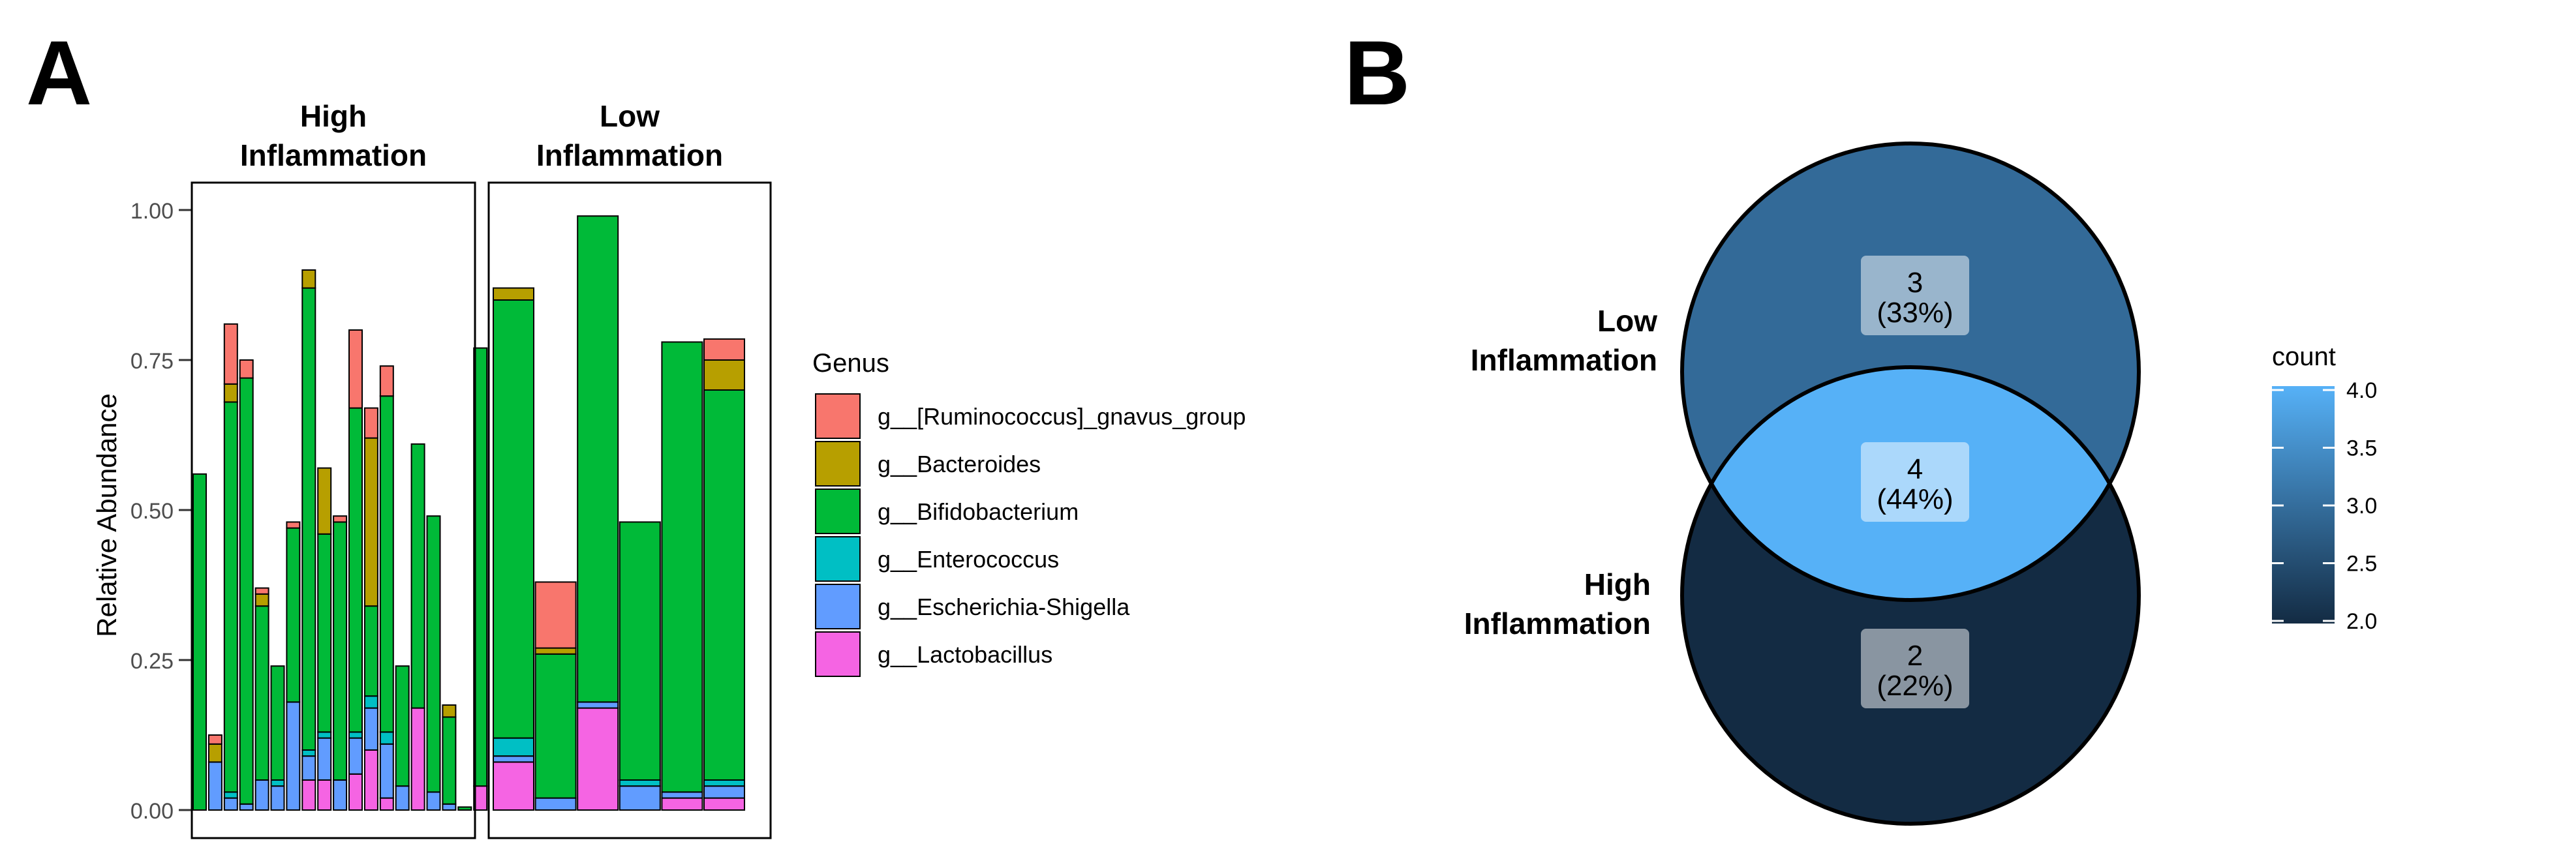 Image resolution: width=2576 pixels, height=857 pixels. I want to click on venn-pct-high-only: (22%), so click(1915, 686).